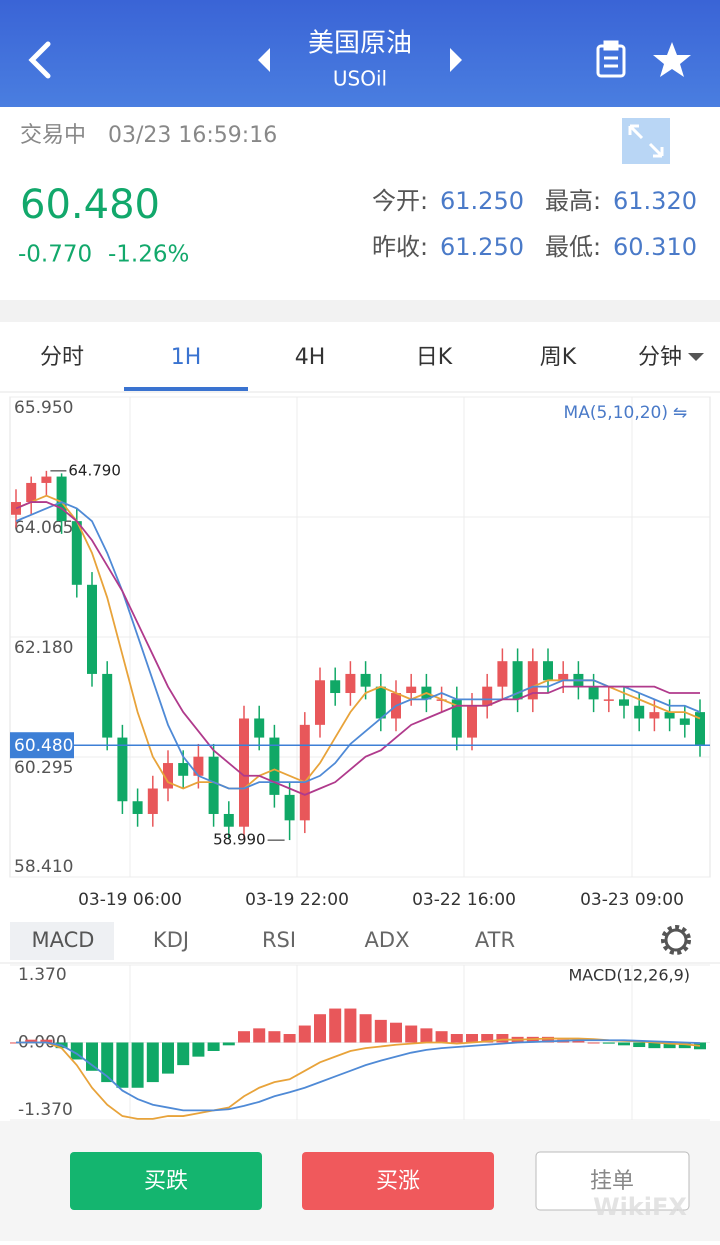 This screenshot has width=720, height=1245. Describe the element at coordinates (672, 59) in the screenshot. I see `favorite-icon` at that location.